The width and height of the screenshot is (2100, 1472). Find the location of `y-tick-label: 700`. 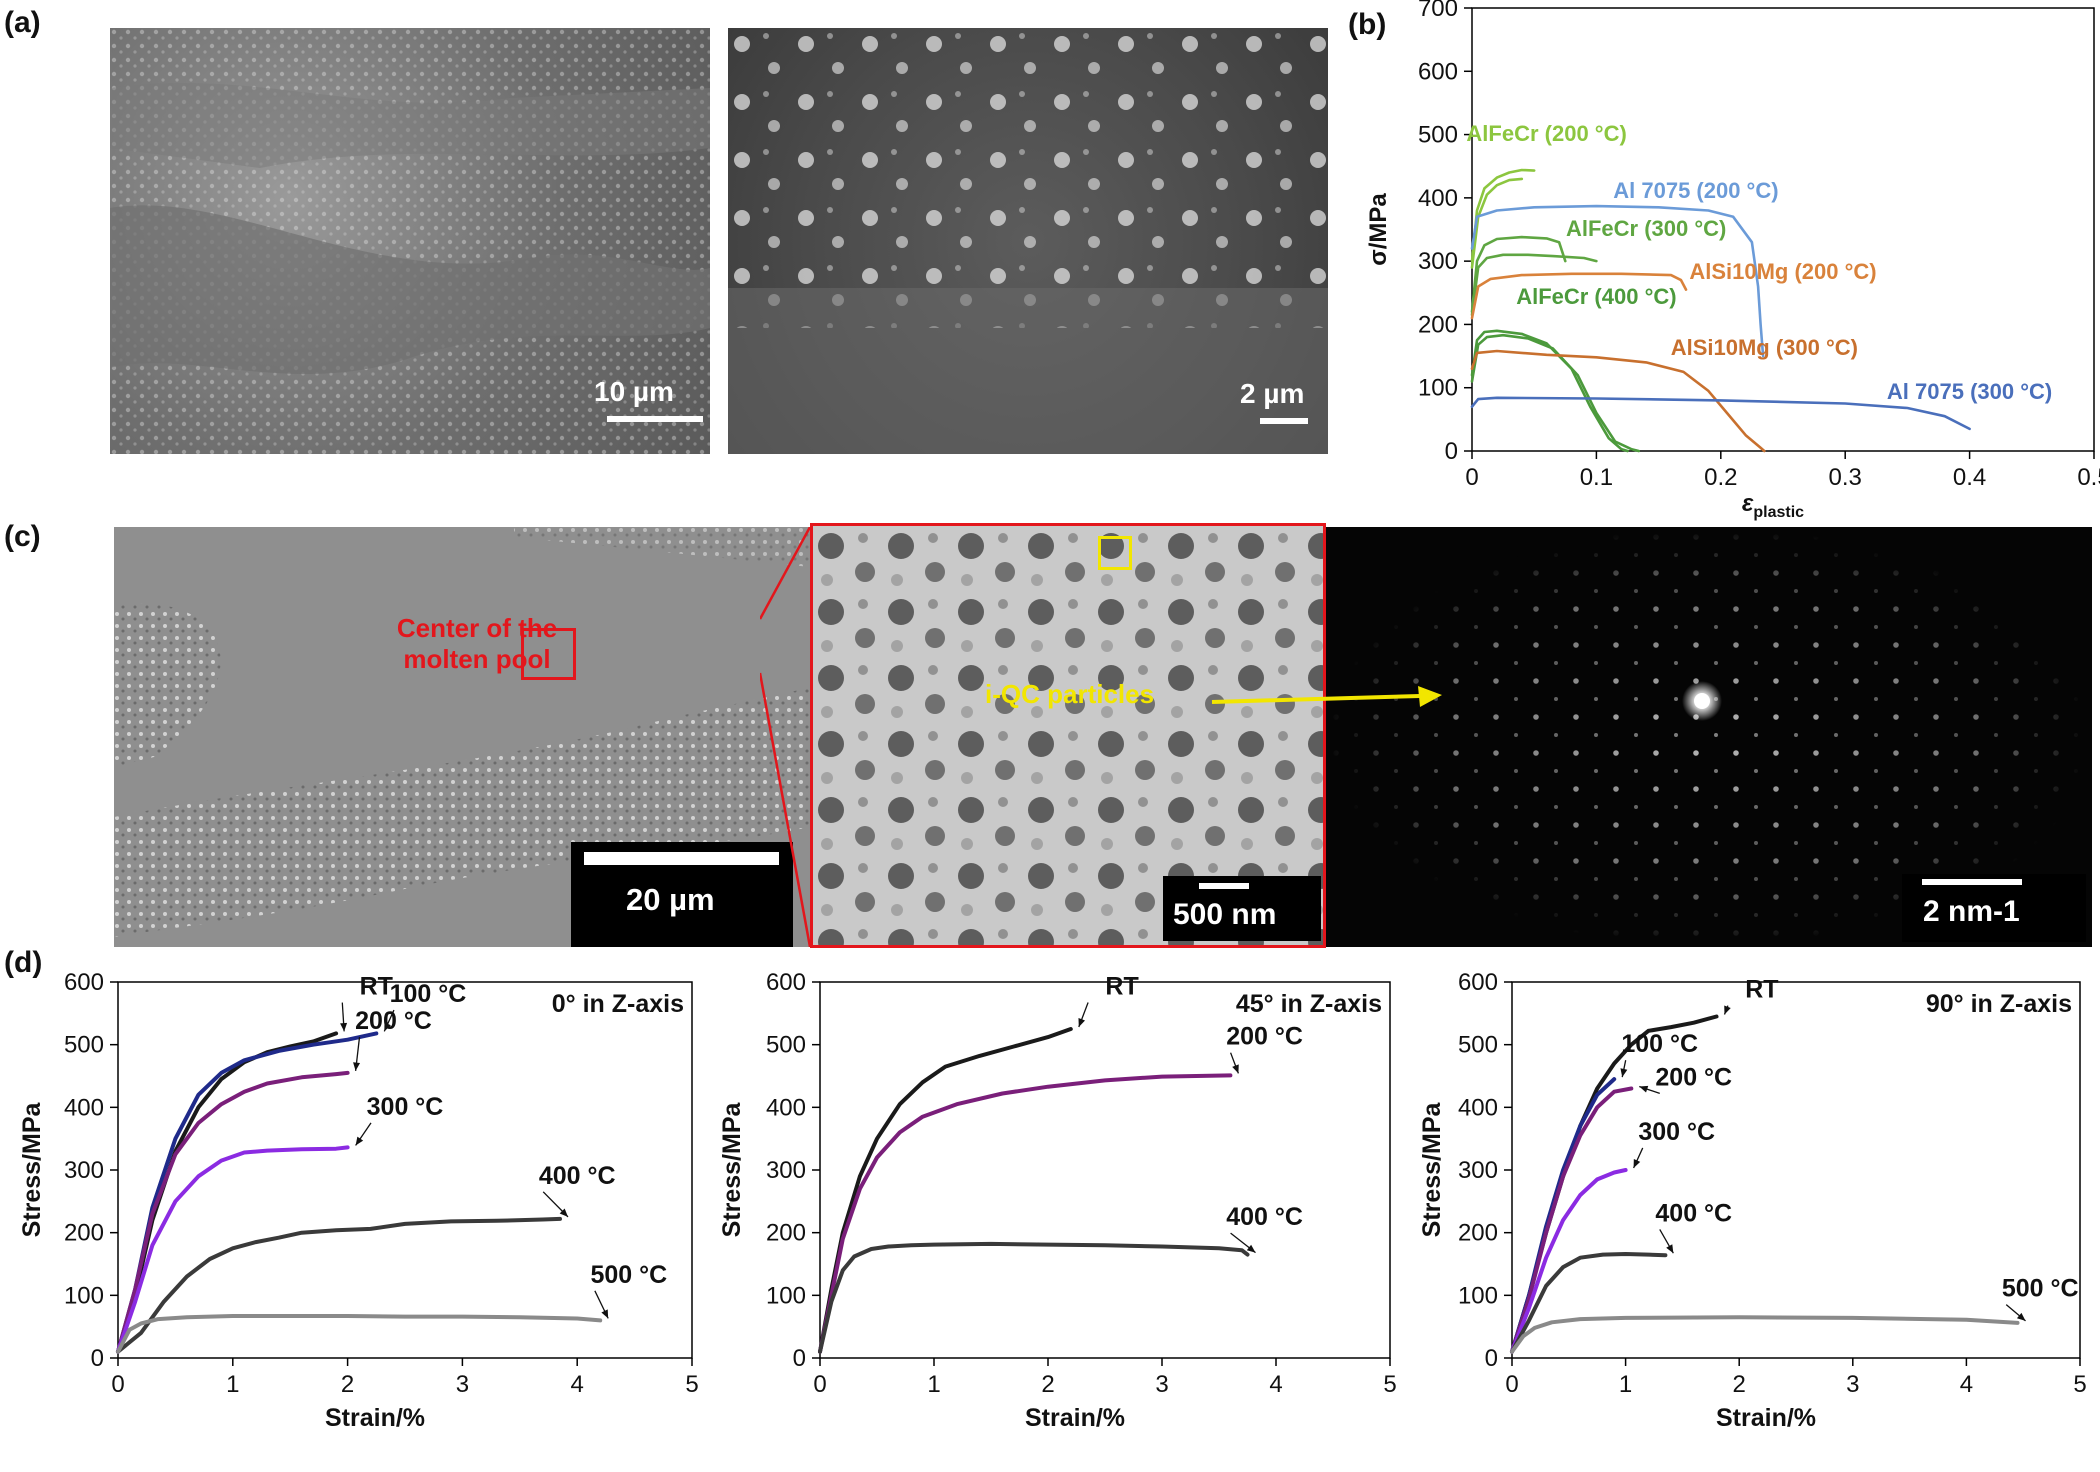

y-tick-label: 700 is located at coordinates (1438, 11).